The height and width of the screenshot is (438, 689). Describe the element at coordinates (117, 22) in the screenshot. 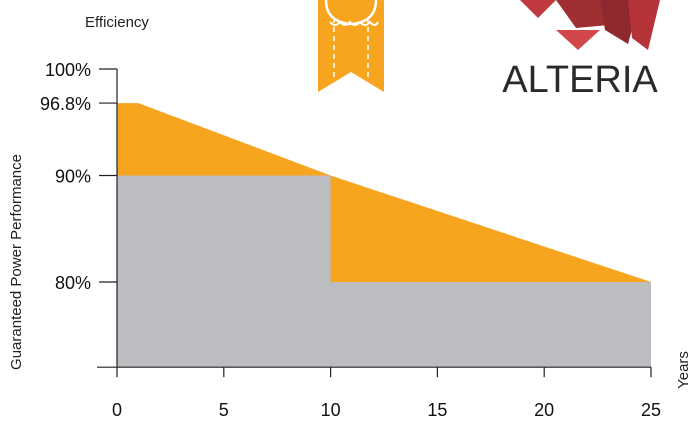

I see `y-axis-title: Efficiency` at that location.